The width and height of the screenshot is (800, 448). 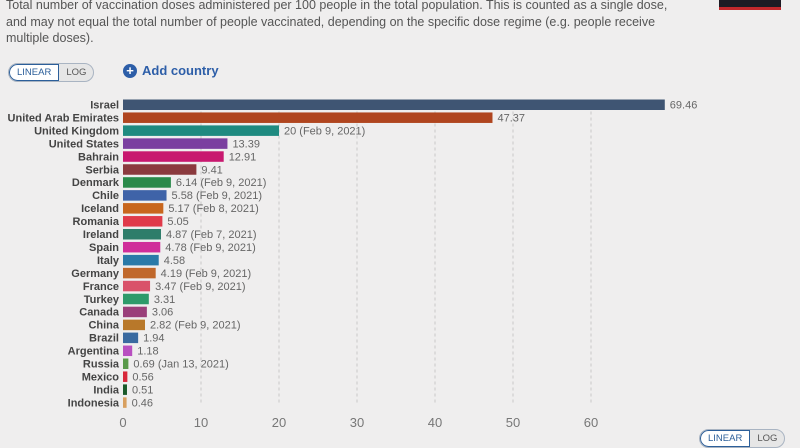 What do you see at coordinates (101, 377) in the screenshot?
I see `category-label: Mexico` at bounding box center [101, 377].